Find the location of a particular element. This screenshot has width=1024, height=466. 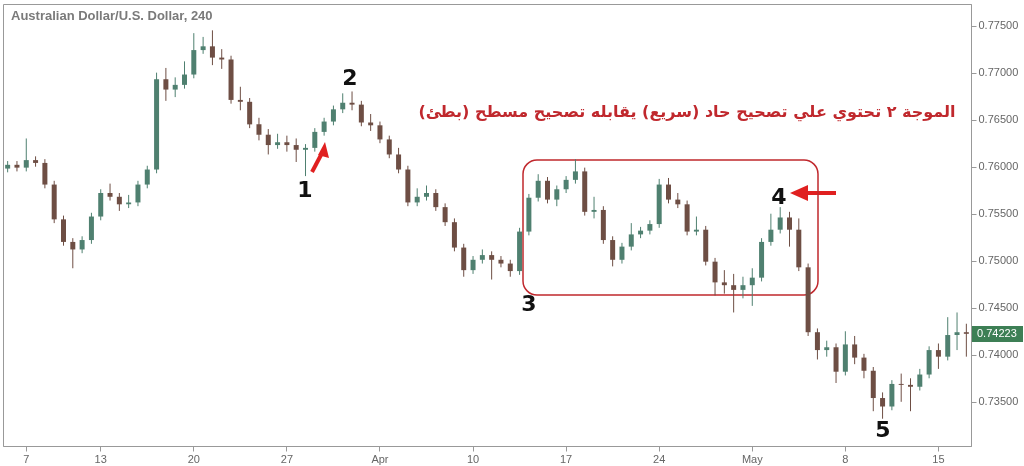

x-tick-label: Apr is located at coordinates (380, 458).